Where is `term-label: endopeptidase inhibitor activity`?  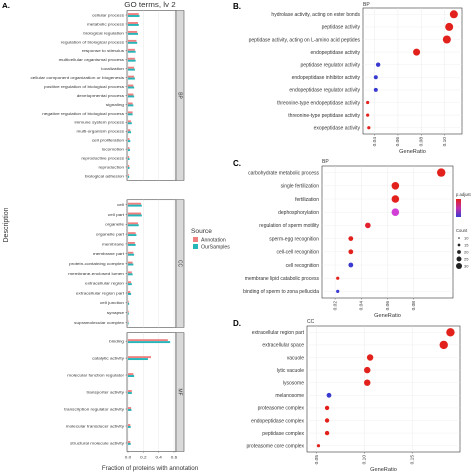
term-label: endopeptidase inhibitor activity is located at coordinates (326, 78).